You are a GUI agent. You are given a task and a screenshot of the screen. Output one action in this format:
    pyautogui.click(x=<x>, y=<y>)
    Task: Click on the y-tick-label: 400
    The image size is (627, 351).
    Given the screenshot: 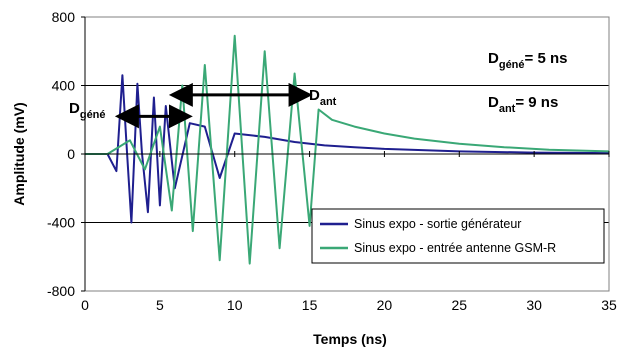 What is the action you would take?
    pyautogui.click(x=64, y=86)
    